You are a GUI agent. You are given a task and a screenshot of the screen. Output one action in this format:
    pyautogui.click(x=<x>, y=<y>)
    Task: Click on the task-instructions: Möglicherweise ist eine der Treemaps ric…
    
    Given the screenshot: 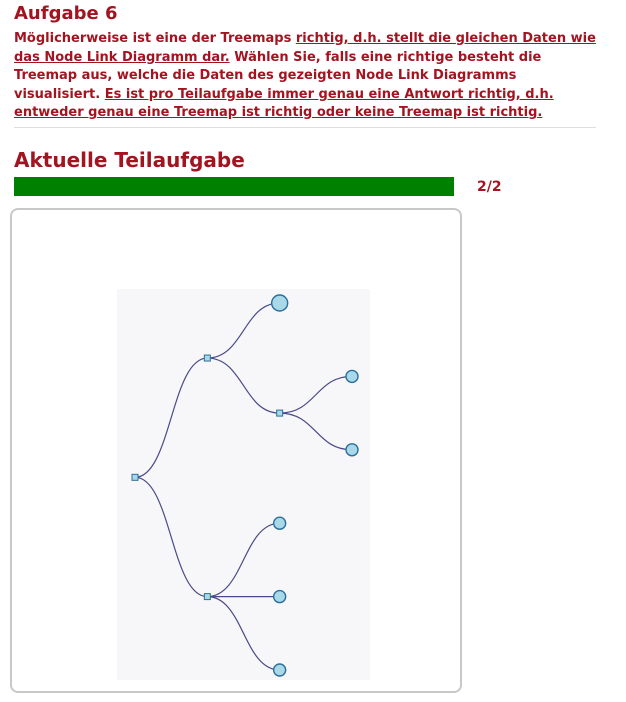 What is the action you would take?
    pyautogui.click(x=309, y=76)
    